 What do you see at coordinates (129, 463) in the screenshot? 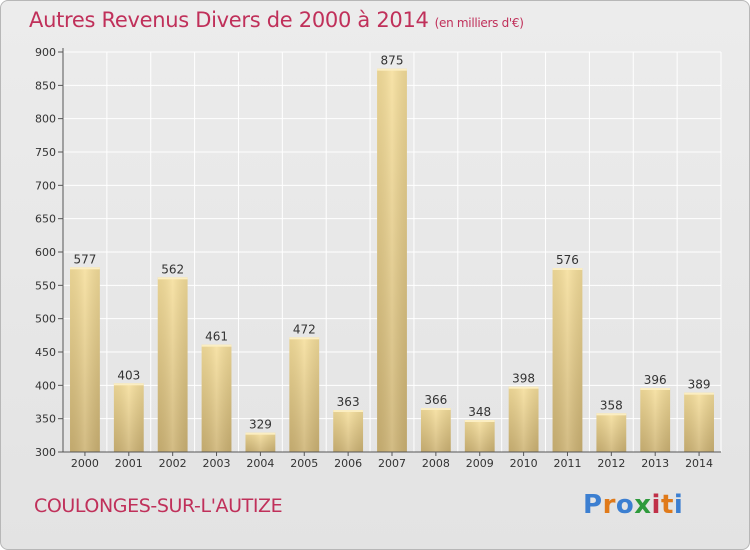
I see `x-tick-label: 2001` at bounding box center [129, 463].